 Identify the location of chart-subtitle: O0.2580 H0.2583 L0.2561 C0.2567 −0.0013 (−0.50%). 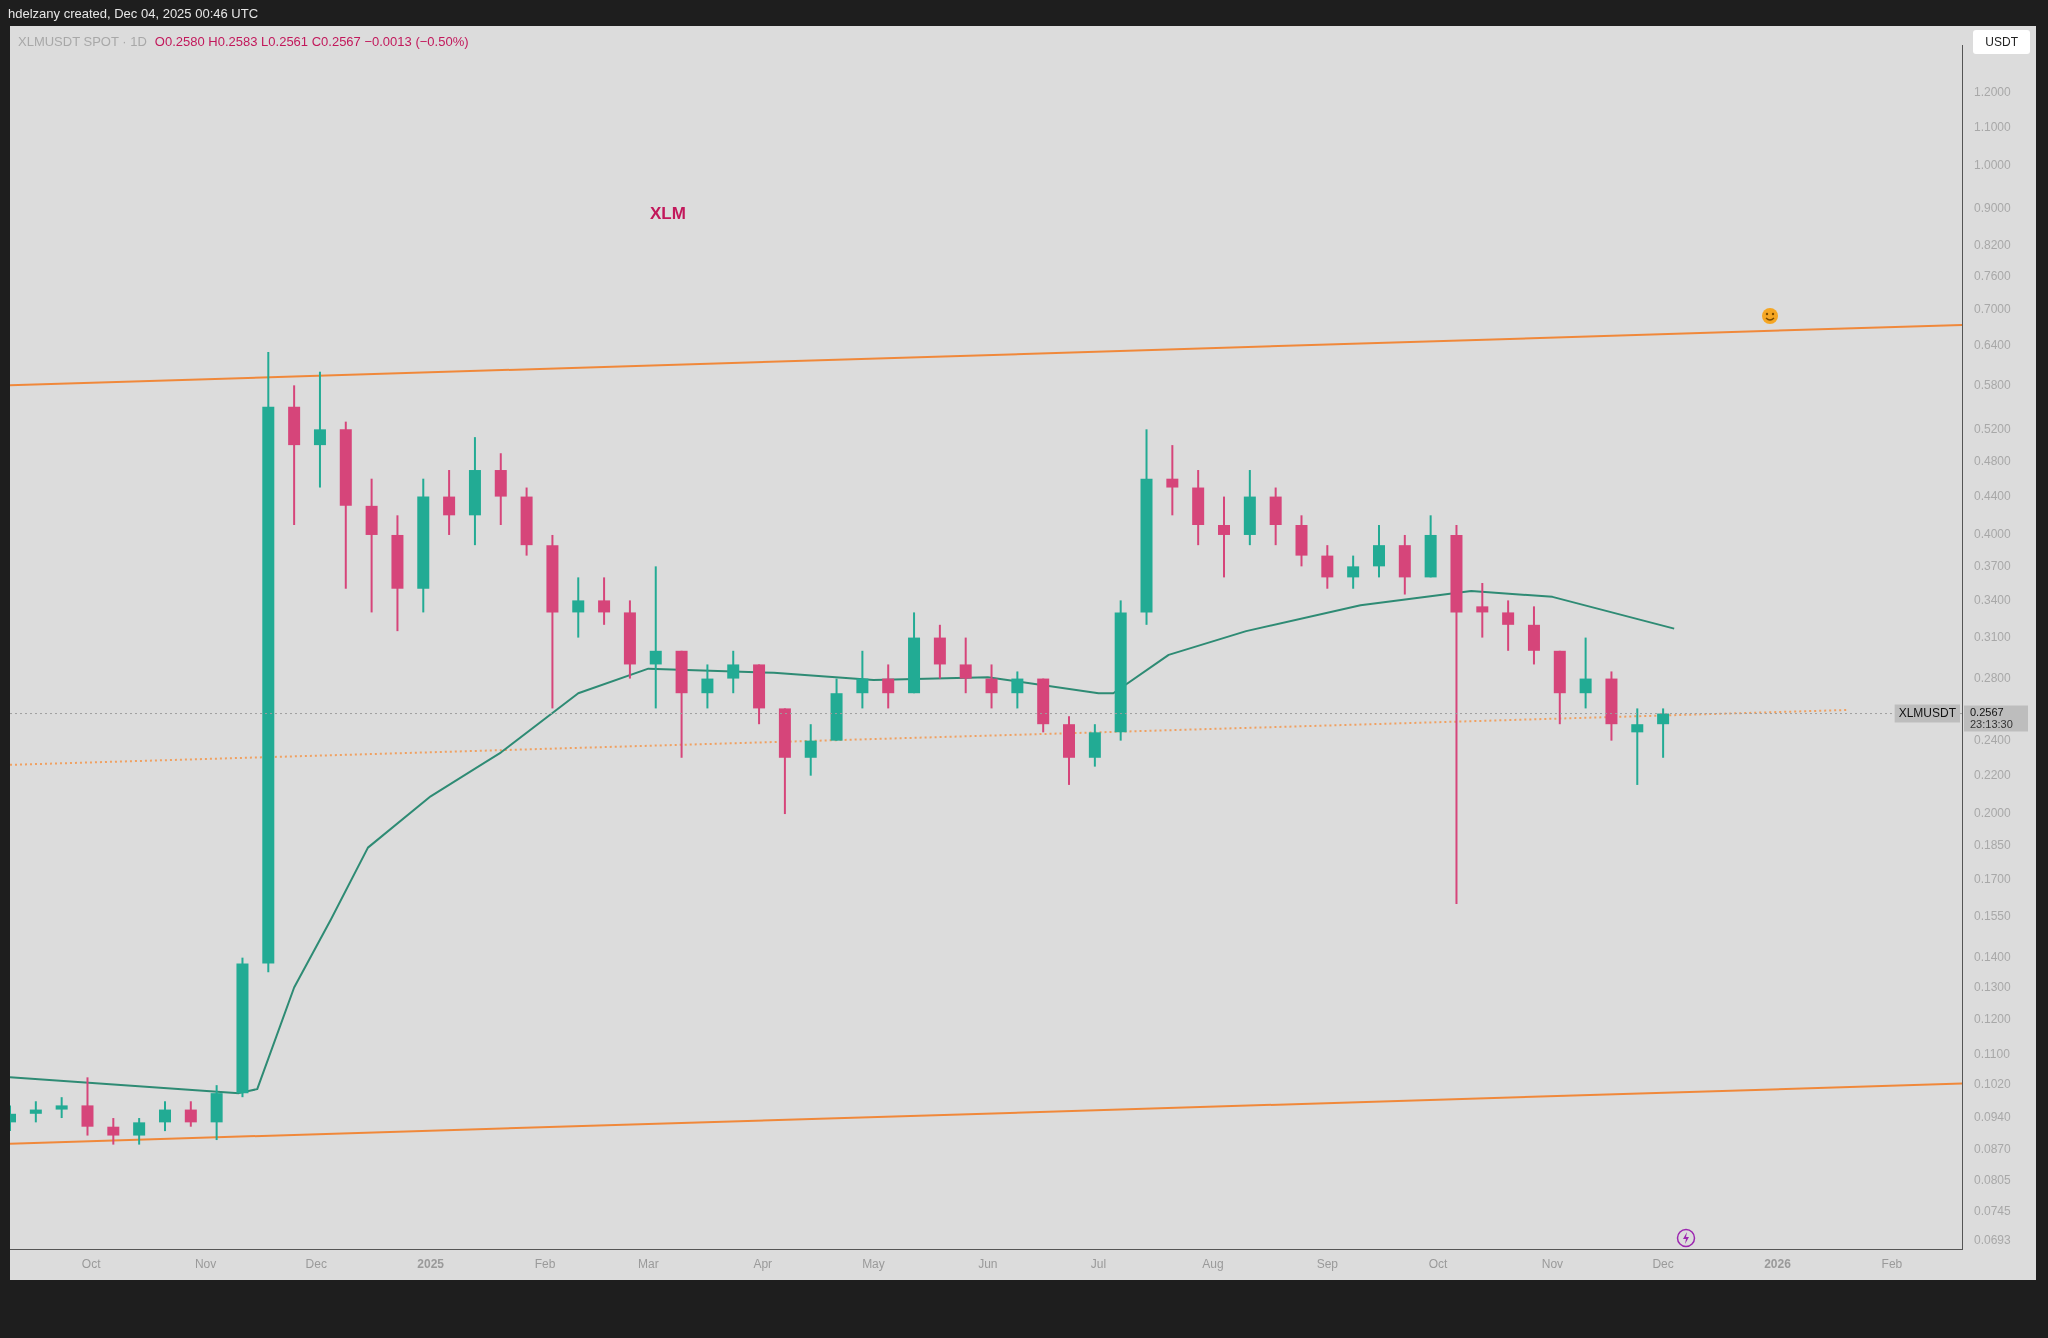
(311, 41).